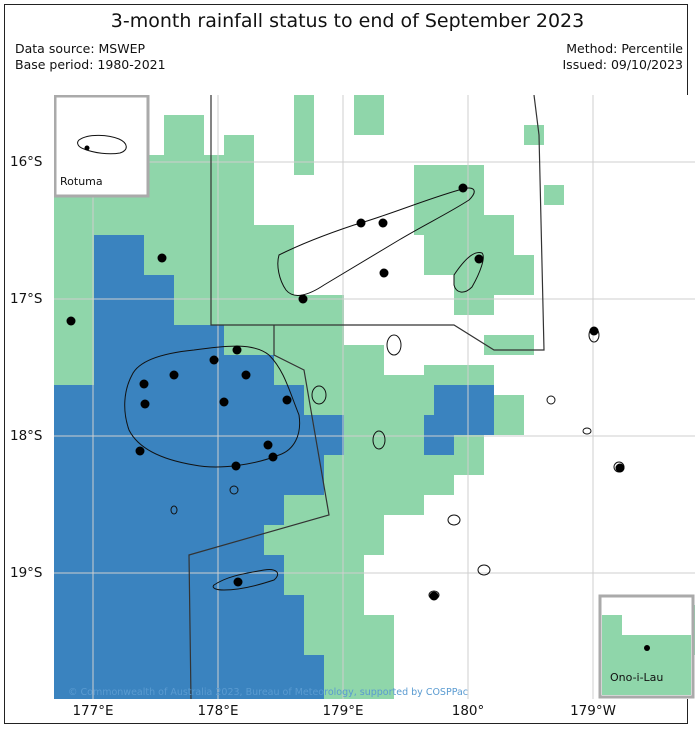 The image size is (695, 729). Describe the element at coordinates (26, 299) in the screenshot. I see `lat-label-17s: 17°S` at that location.